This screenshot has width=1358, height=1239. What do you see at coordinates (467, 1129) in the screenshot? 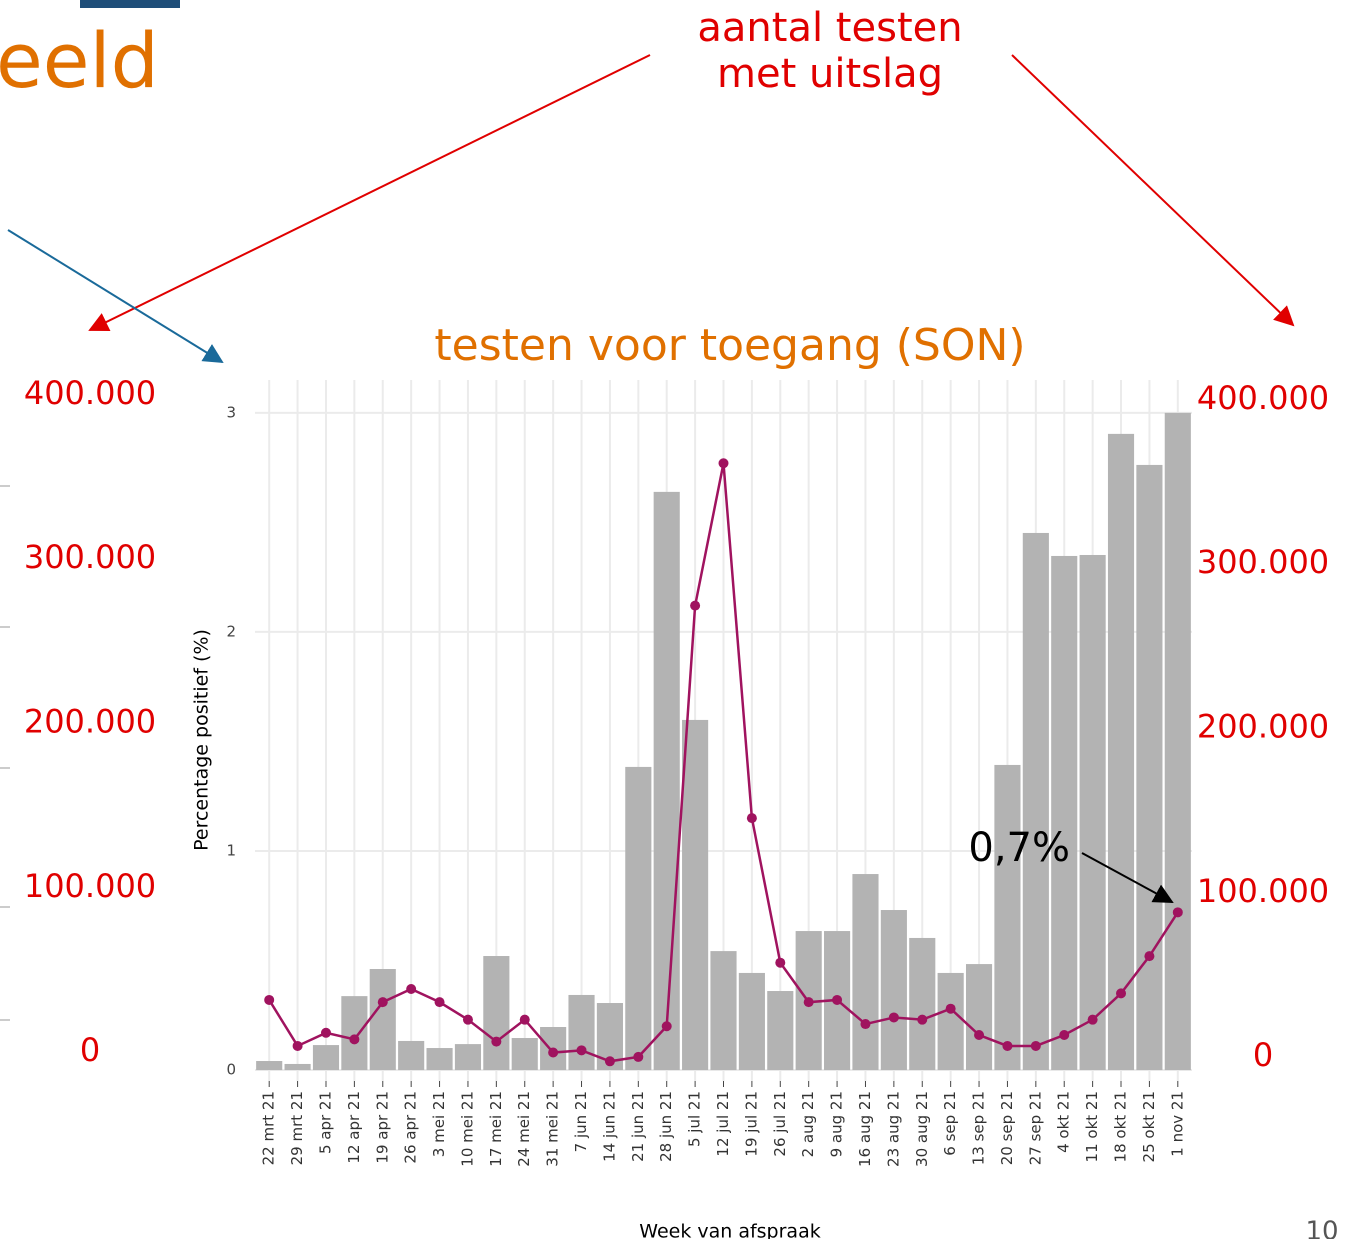
I see `x-tick-label: 10 mei 21` at bounding box center [467, 1129].